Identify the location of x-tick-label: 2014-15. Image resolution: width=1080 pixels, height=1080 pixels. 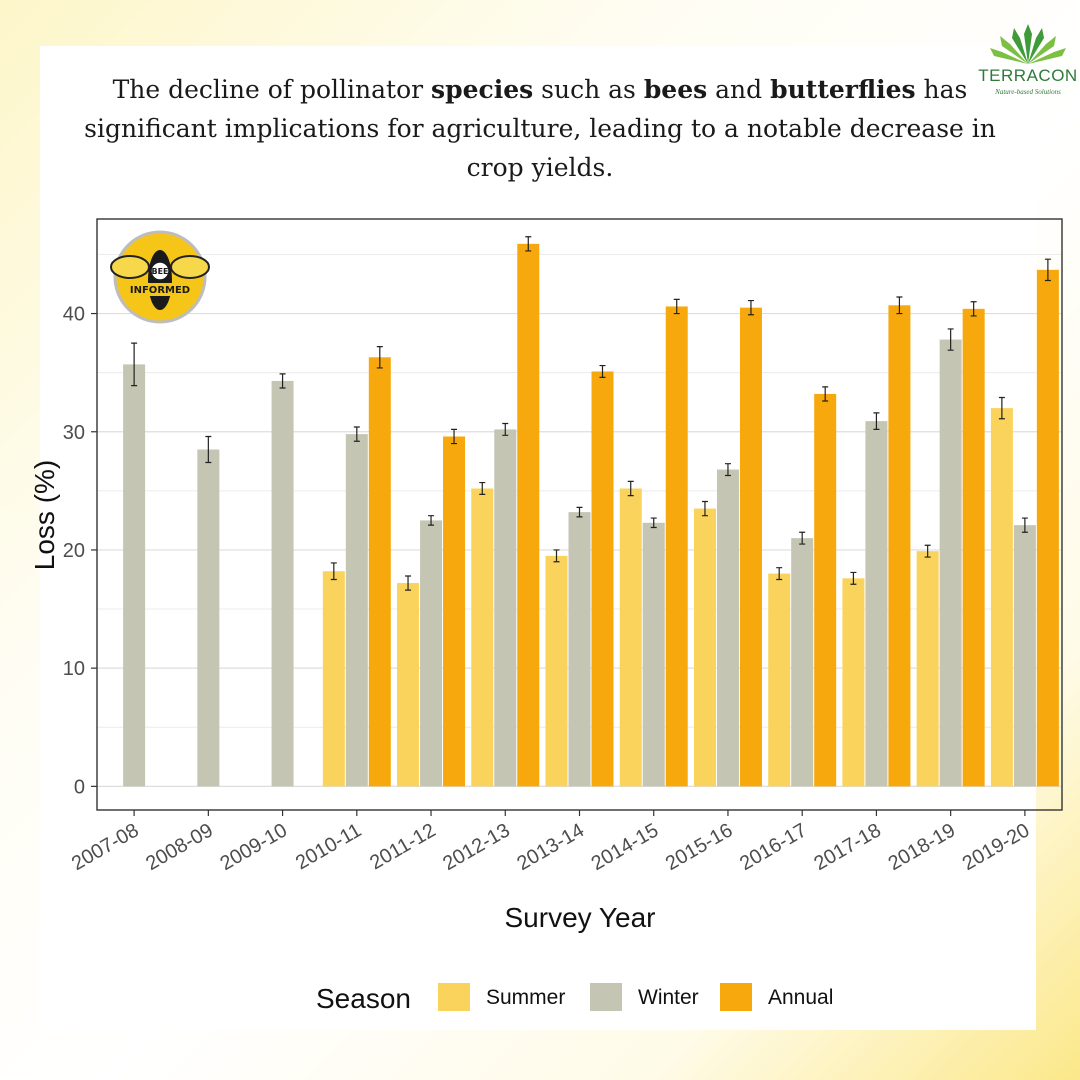
(625, 847).